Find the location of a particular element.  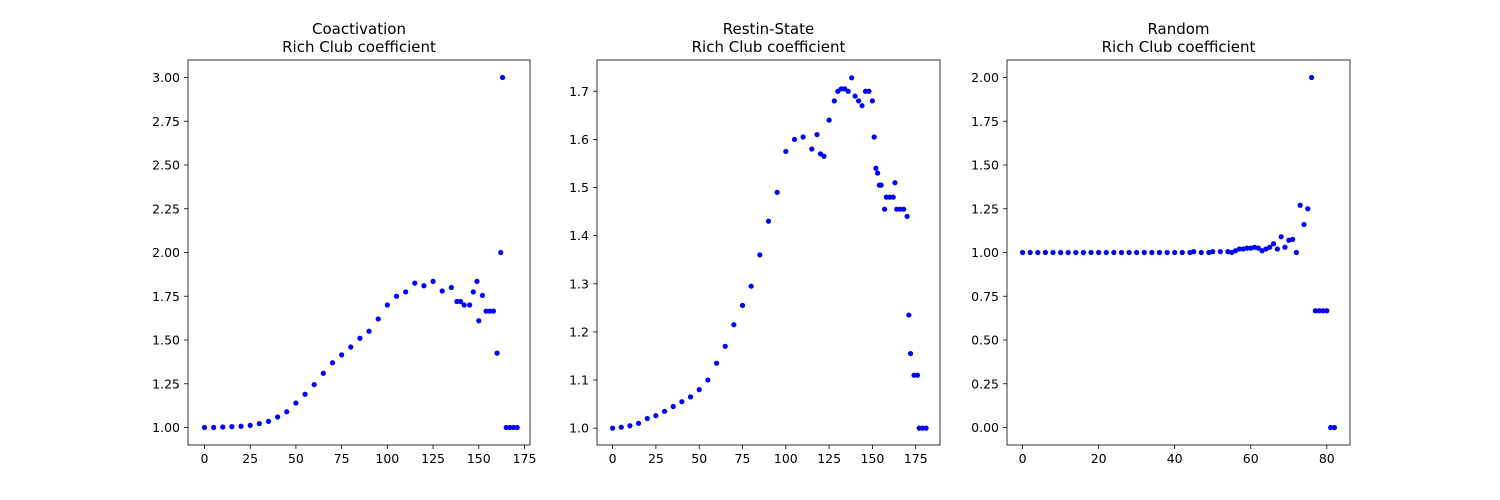

x-tick-label: 125 is located at coordinates (829, 458).